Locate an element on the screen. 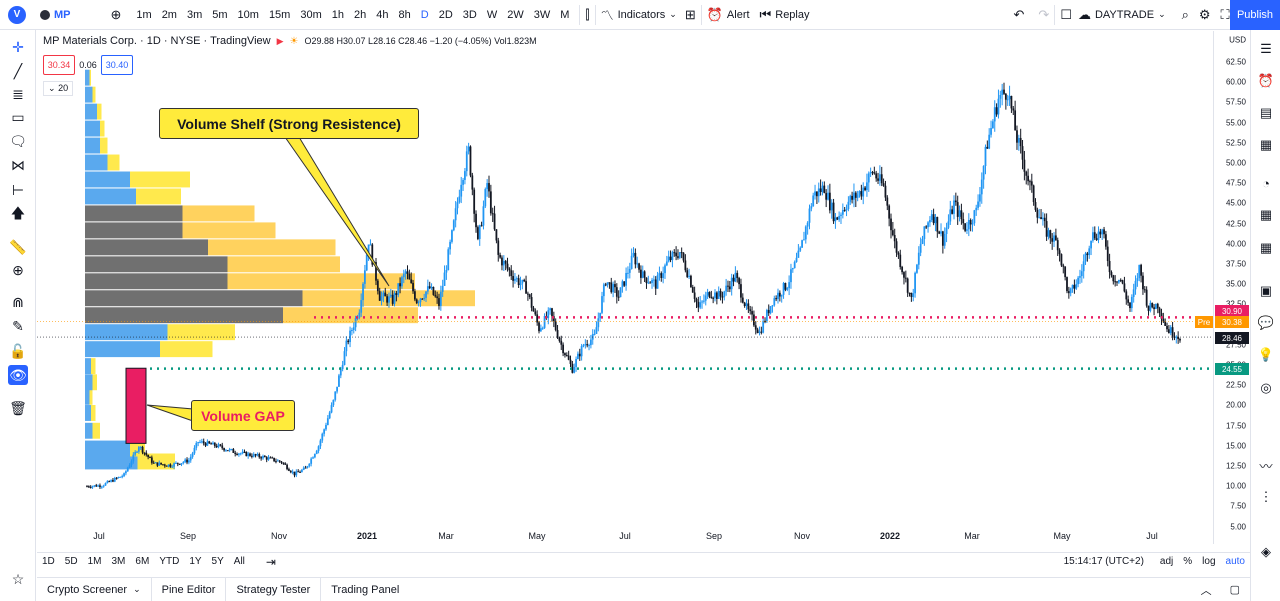 The height and width of the screenshot is (601, 1280). timeframe-5m: 5m is located at coordinates (220, 14).